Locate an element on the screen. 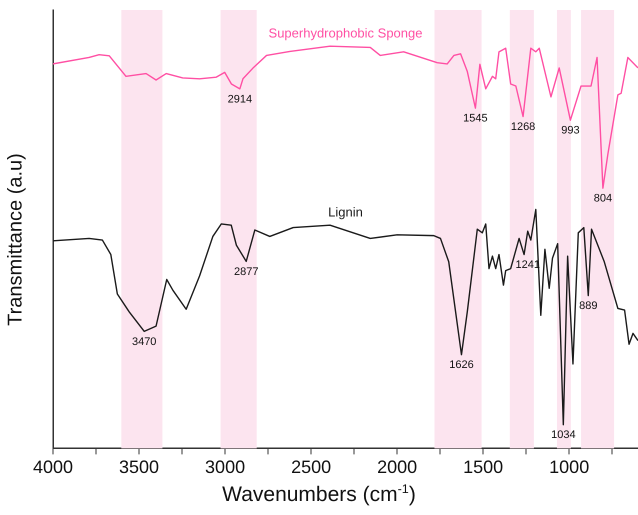 This screenshot has height=515, width=638. x-tick-label: 4000 is located at coordinates (53, 467).